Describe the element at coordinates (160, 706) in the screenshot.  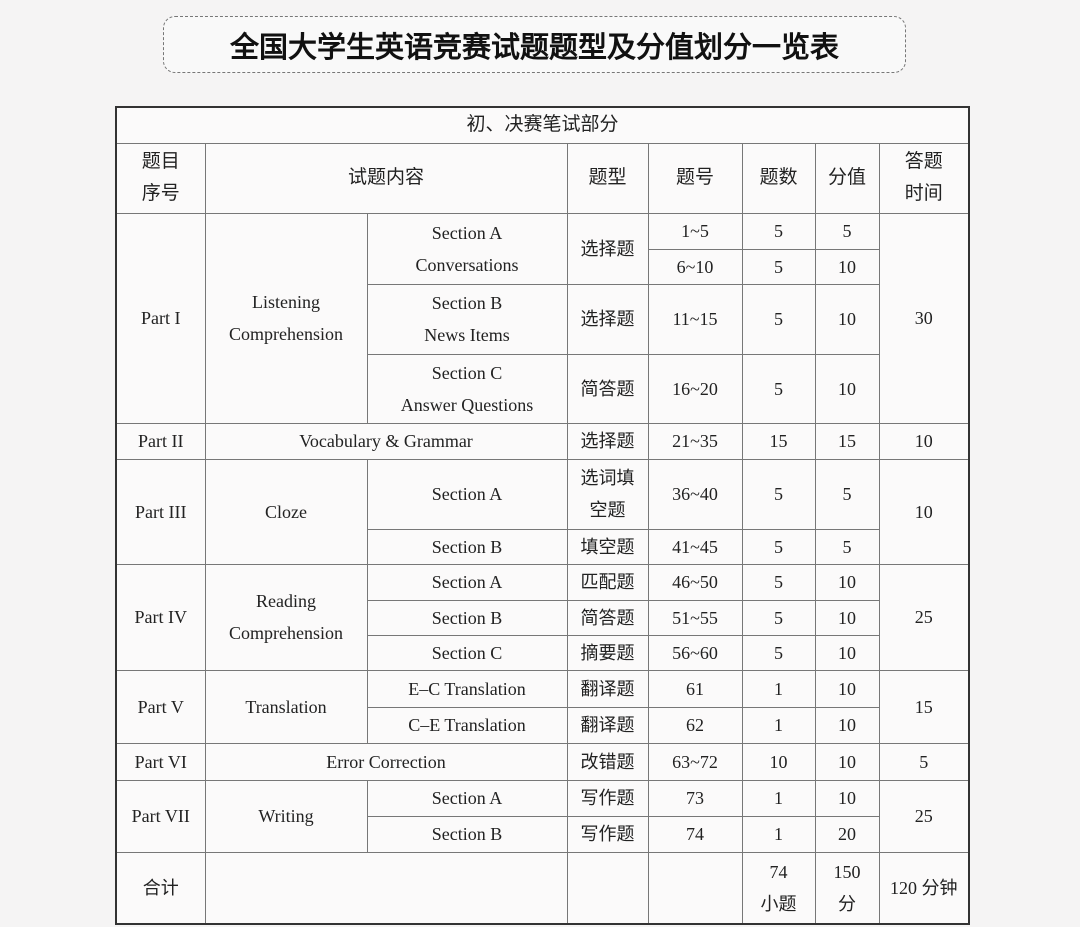
I see `cell: Part V` at that location.